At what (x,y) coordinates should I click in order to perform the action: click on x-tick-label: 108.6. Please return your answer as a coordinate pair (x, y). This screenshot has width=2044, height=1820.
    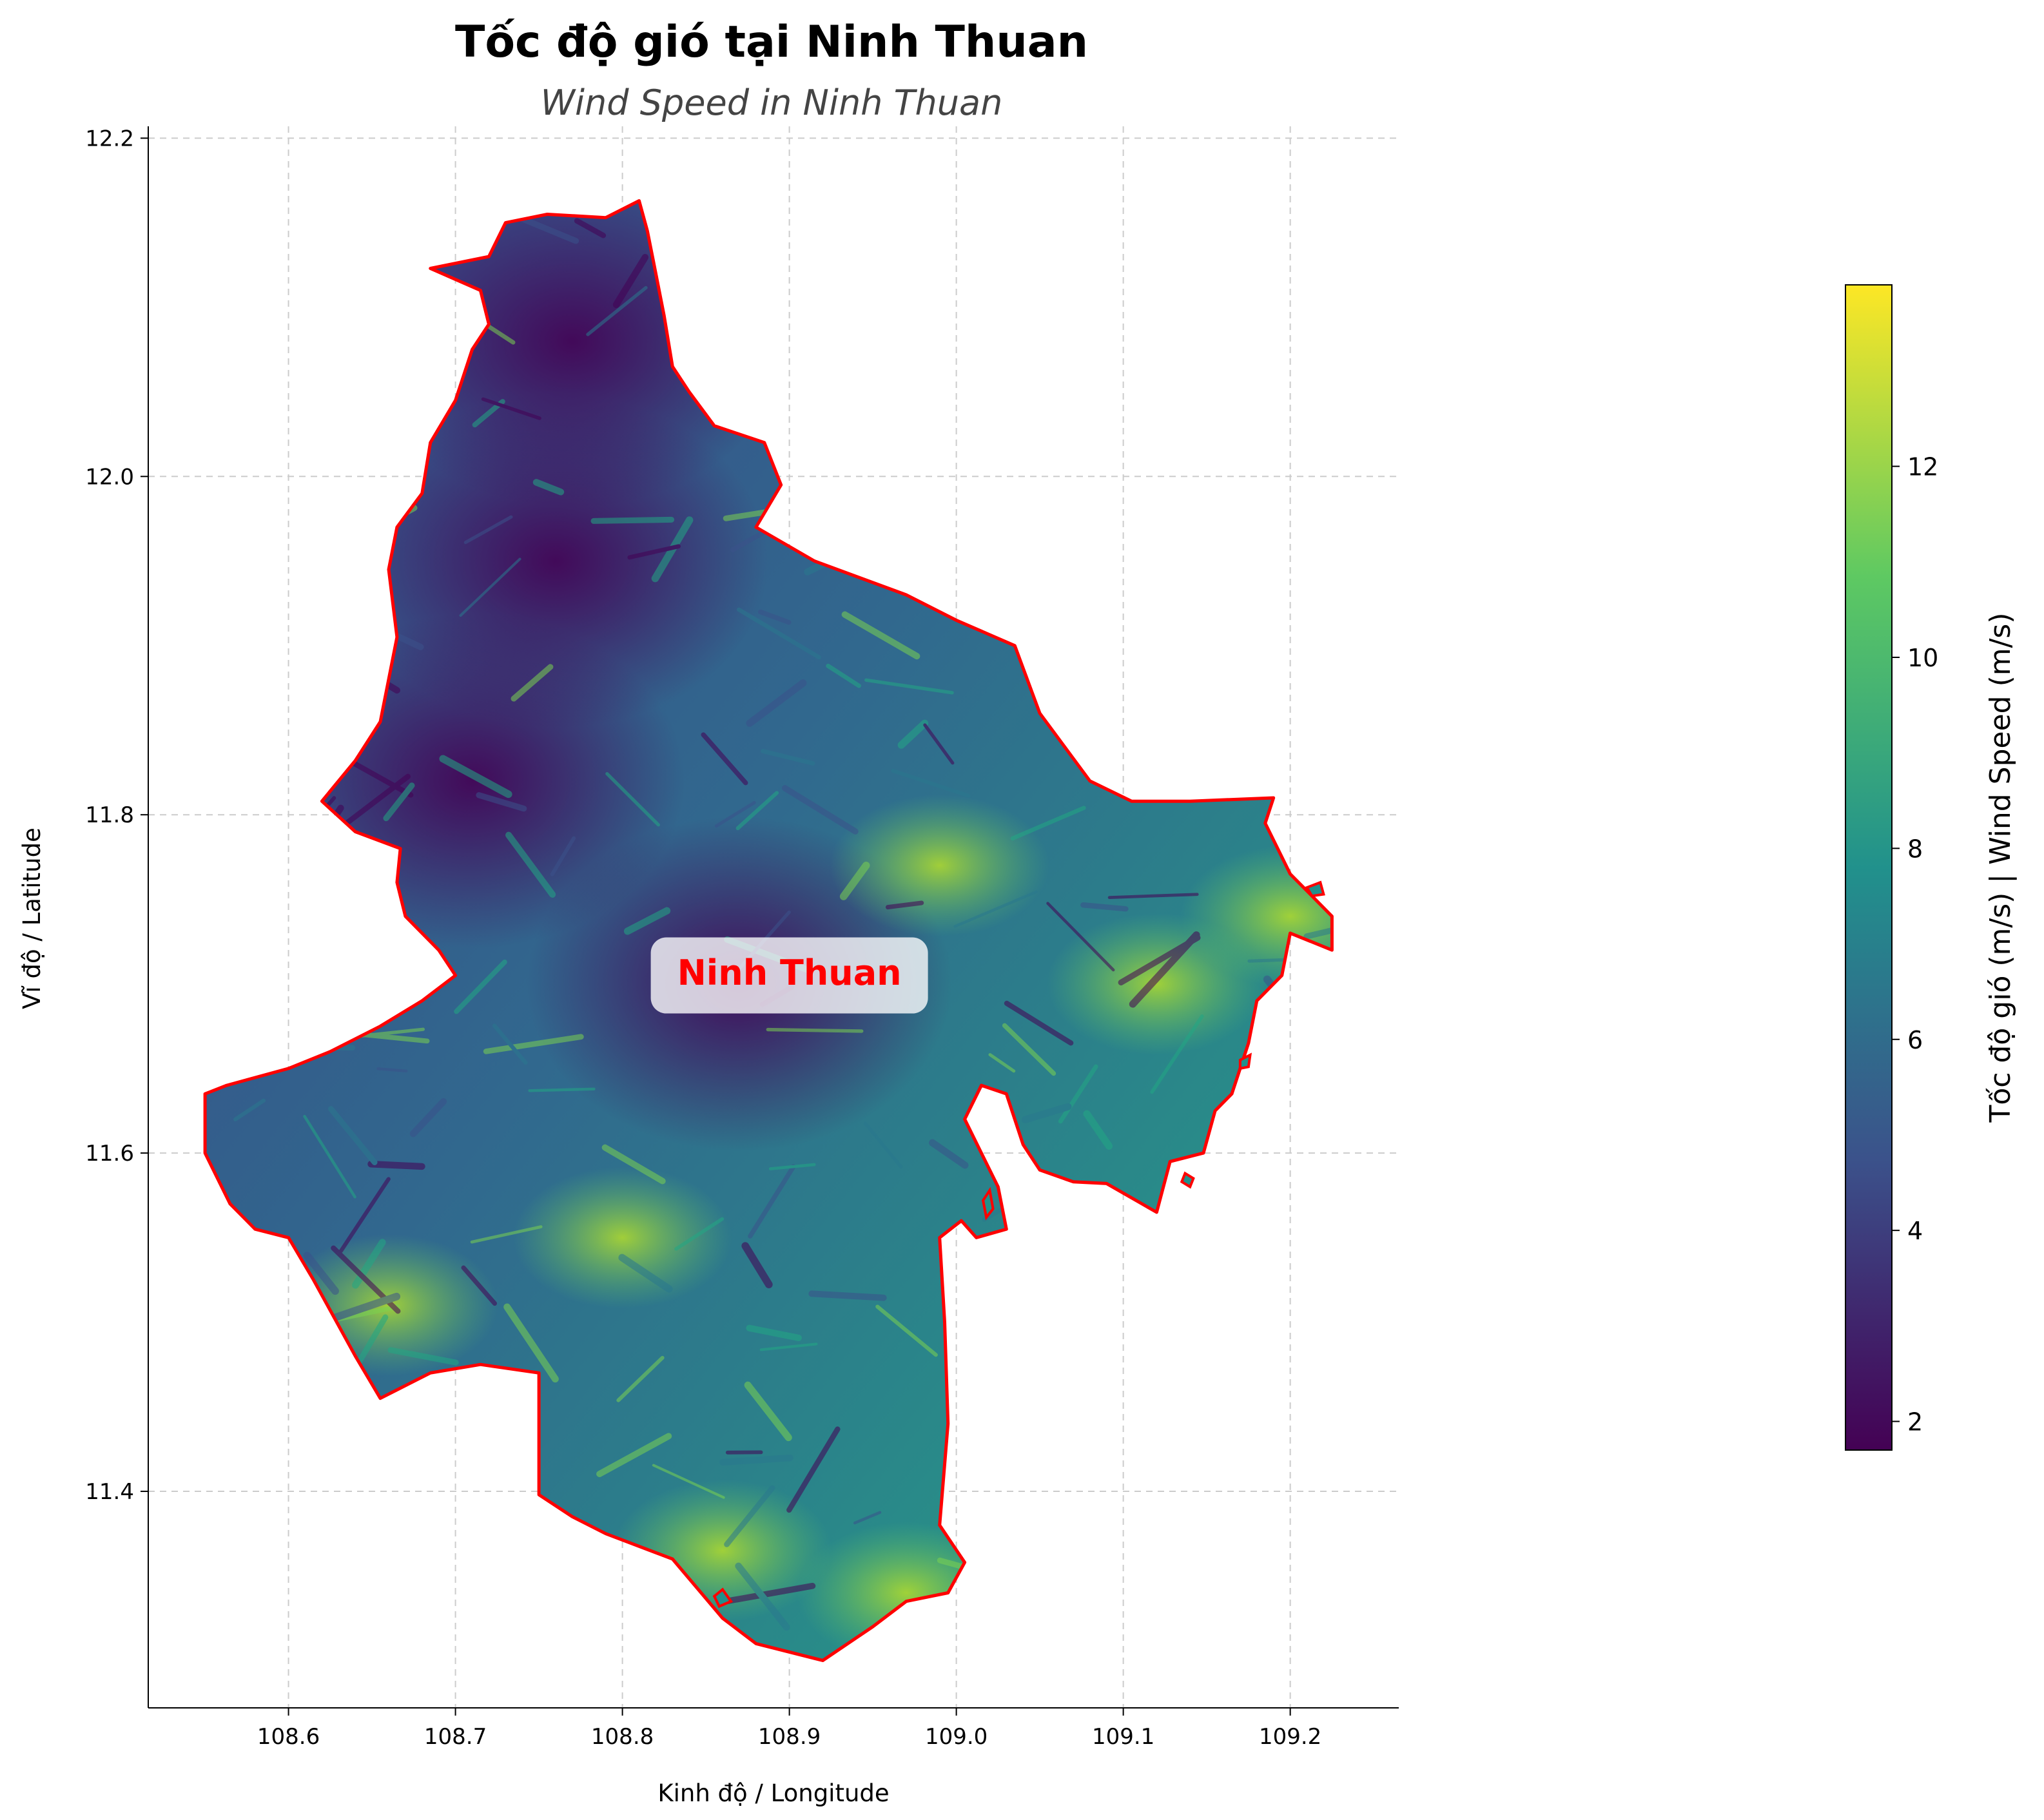
    Looking at the image, I should click on (288, 1737).